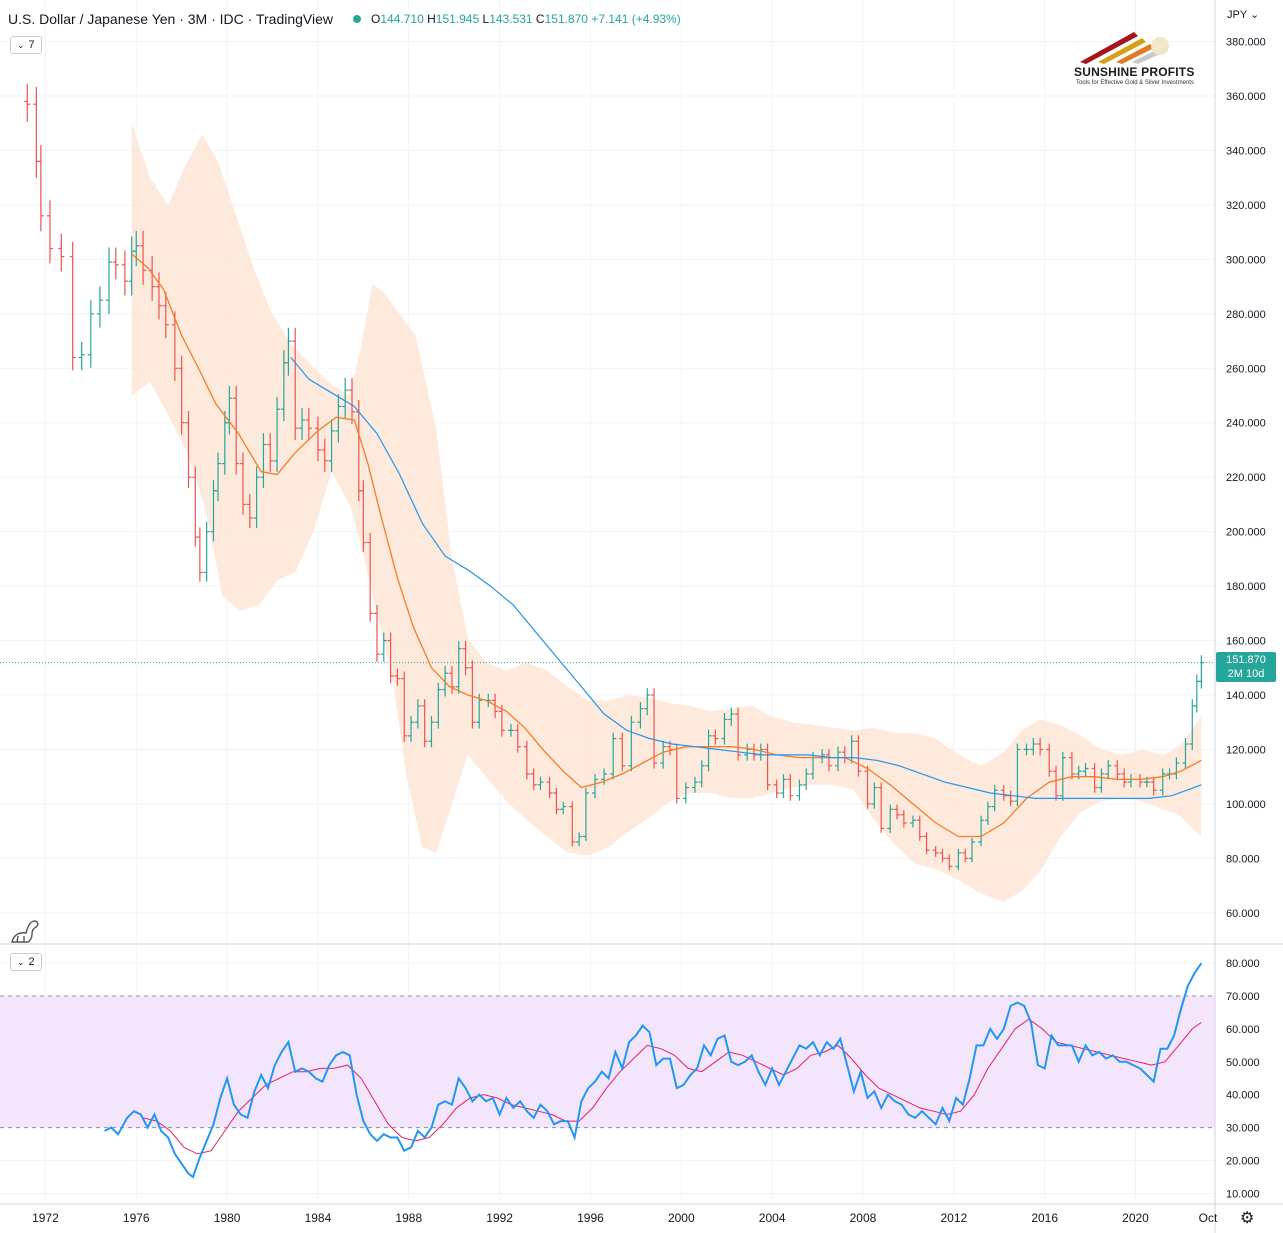  Describe the element at coordinates (1246, 642) in the screenshot. I see `y-tick-label: 160.000` at that location.